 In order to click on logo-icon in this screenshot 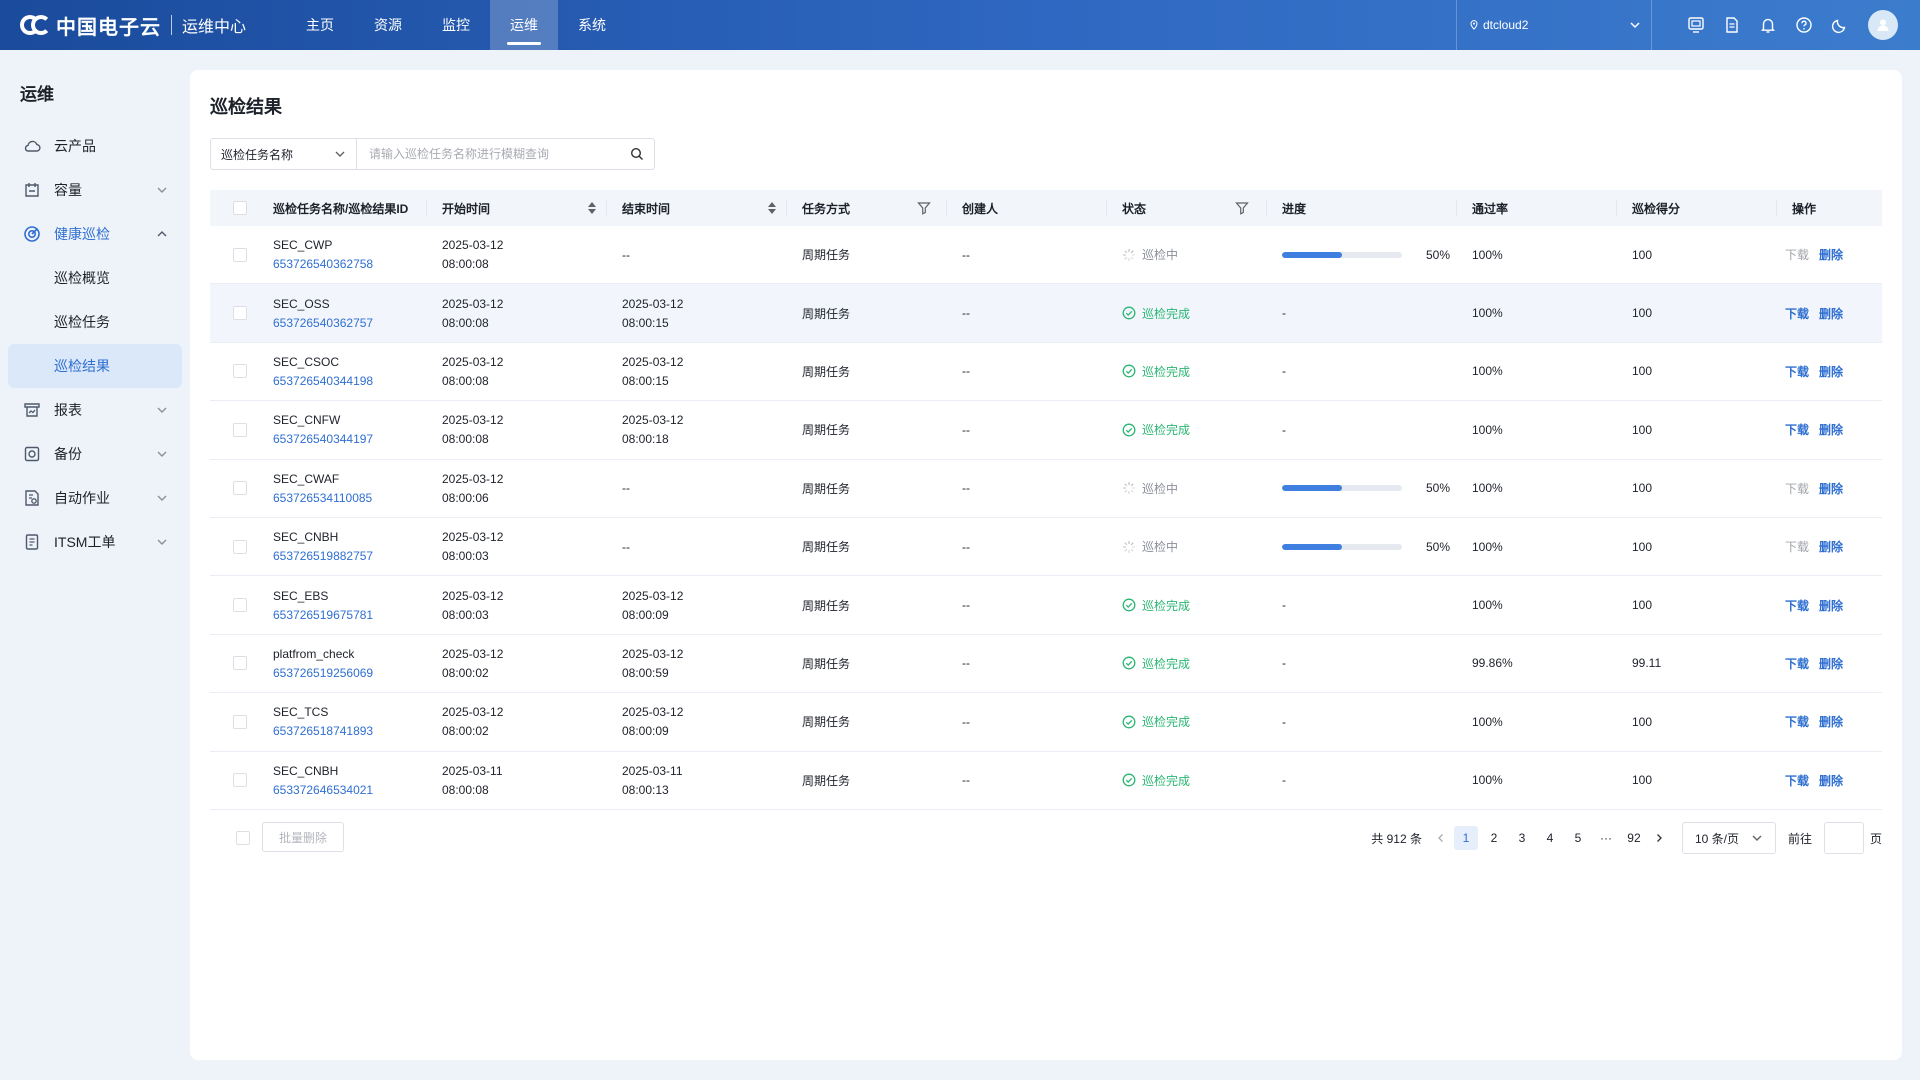, I will do `click(35, 25)`.